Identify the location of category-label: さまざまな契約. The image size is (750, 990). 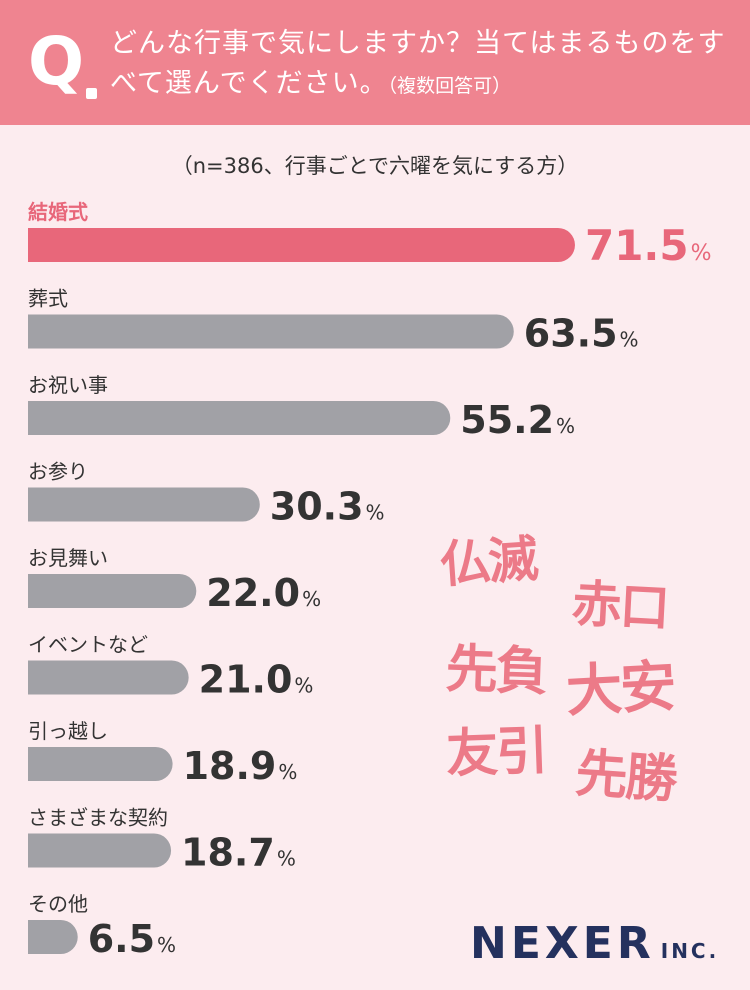
(98, 818).